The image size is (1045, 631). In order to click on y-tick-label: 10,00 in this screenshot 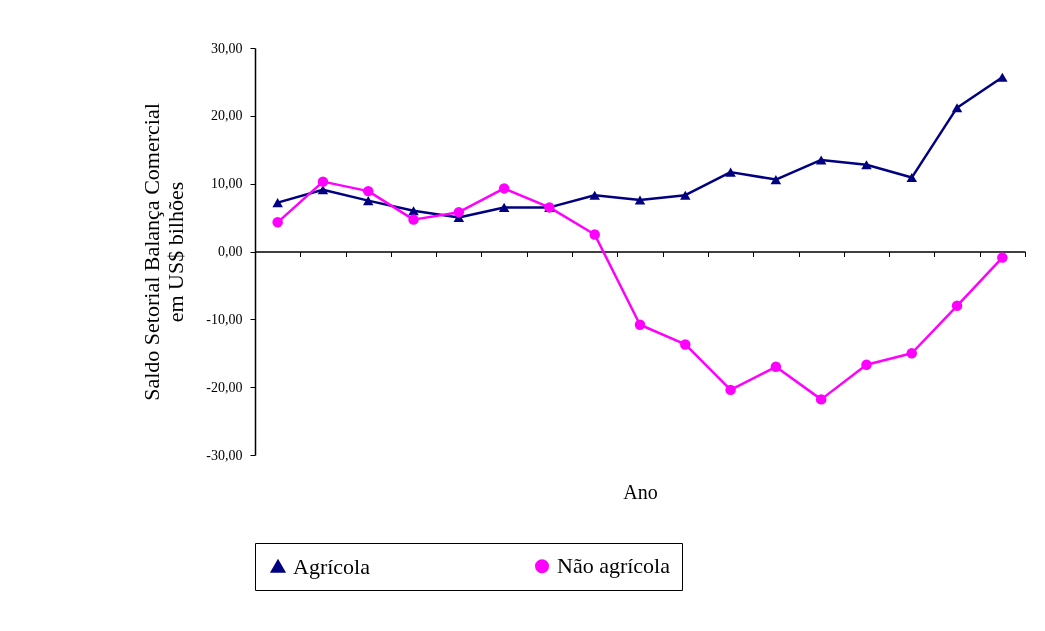, I will do `click(227, 184)`.